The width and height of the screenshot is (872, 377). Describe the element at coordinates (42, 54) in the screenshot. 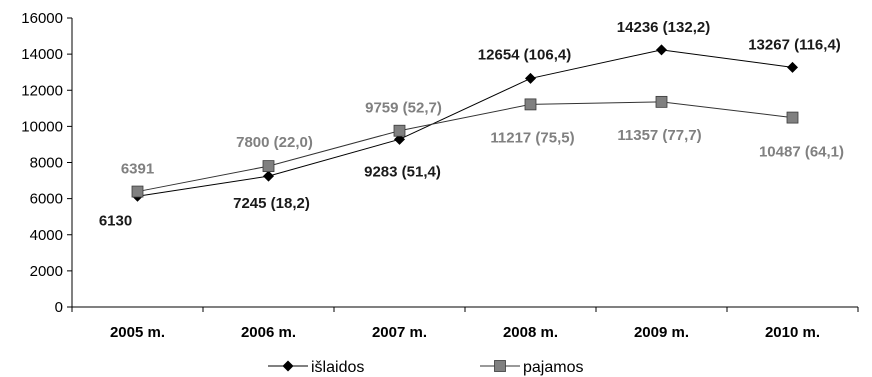

I see `y-tick-label: 14000` at that location.